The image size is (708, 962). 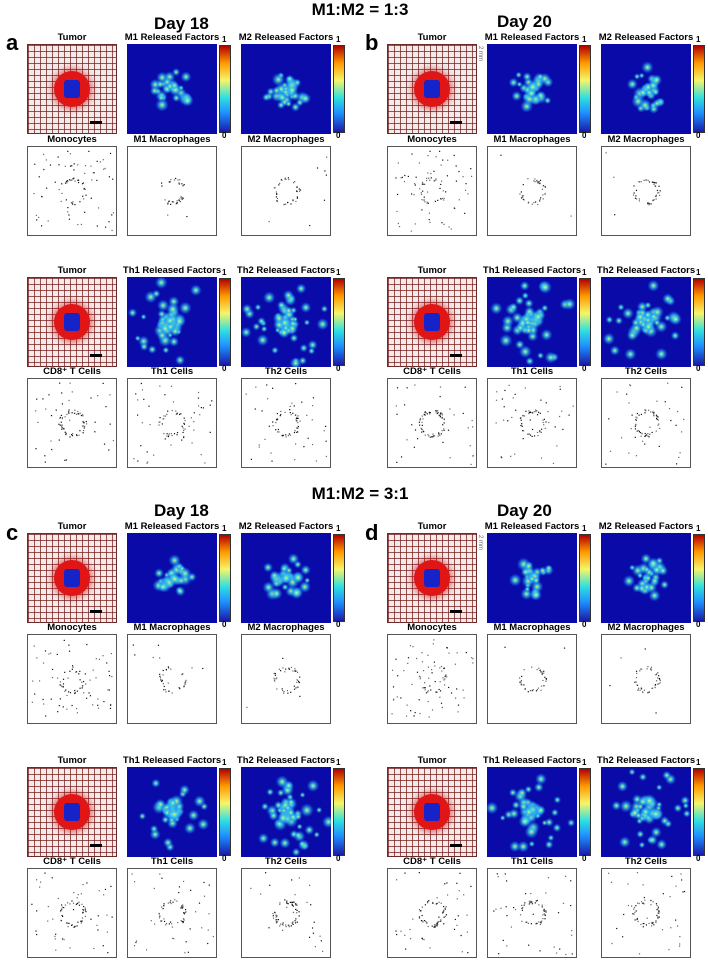 What do you see at coordinates (585, 812) in the screenshot?
I see `colorbar` at bounding box center [585, 812].